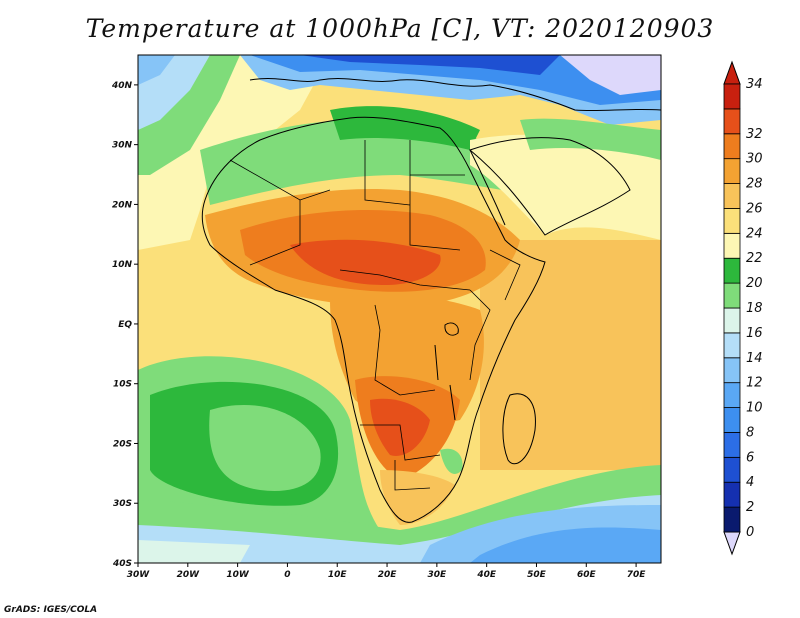 This screenshot has width=800, height=618. What do you see at coordinates (750, 507) in the screenshot?
I see `colorbar-label: 2` at bounding box center [750, 507].